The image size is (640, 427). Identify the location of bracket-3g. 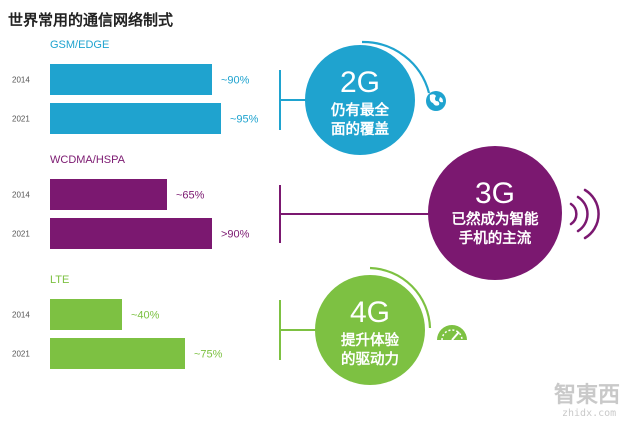
(359, 214).